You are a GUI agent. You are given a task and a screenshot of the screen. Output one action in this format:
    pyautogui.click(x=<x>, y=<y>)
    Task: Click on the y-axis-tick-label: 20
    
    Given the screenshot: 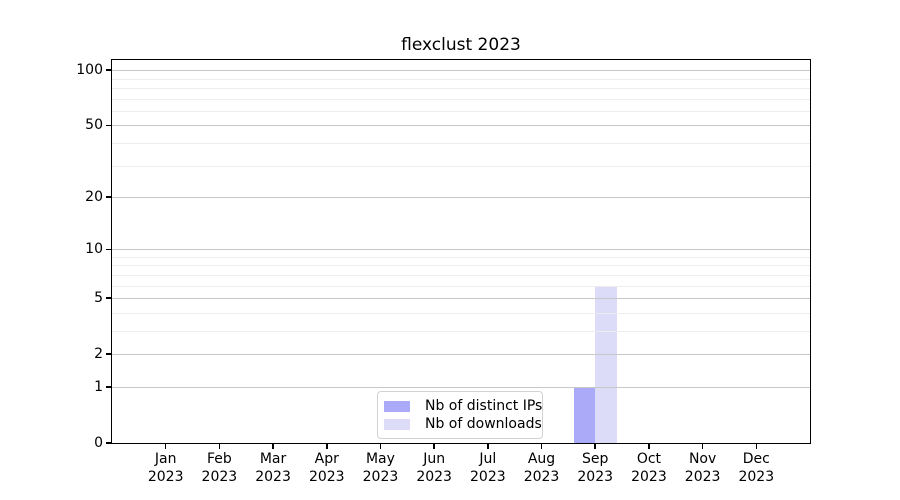 What is the action you would take?
    pyautogui.click(x=94, y=197)
    